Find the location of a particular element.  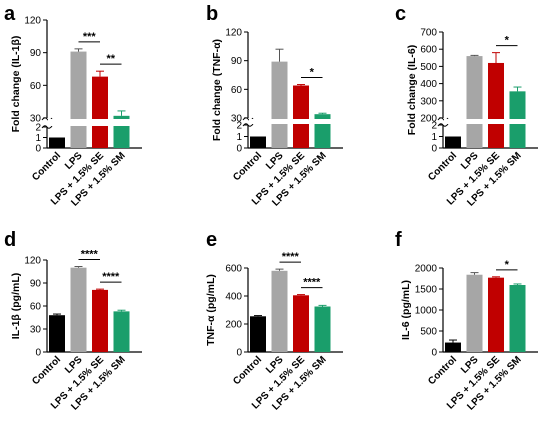

y-tick-label-e: 400 is located at coordinates (233, 297).